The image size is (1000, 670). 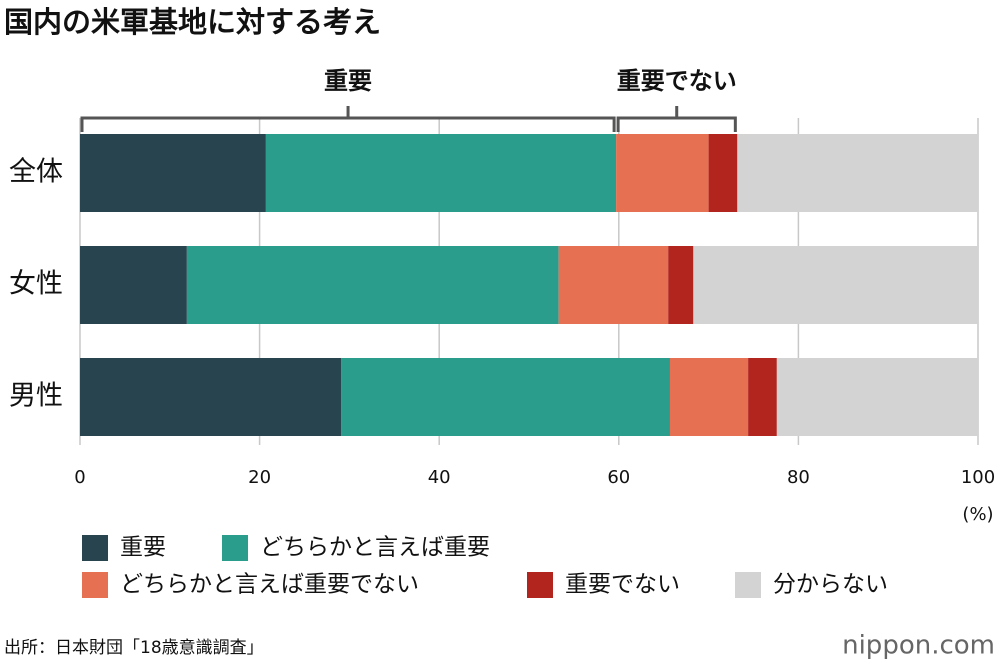 I want to click on x-tick-label: 40, so click(x=439, y=477).